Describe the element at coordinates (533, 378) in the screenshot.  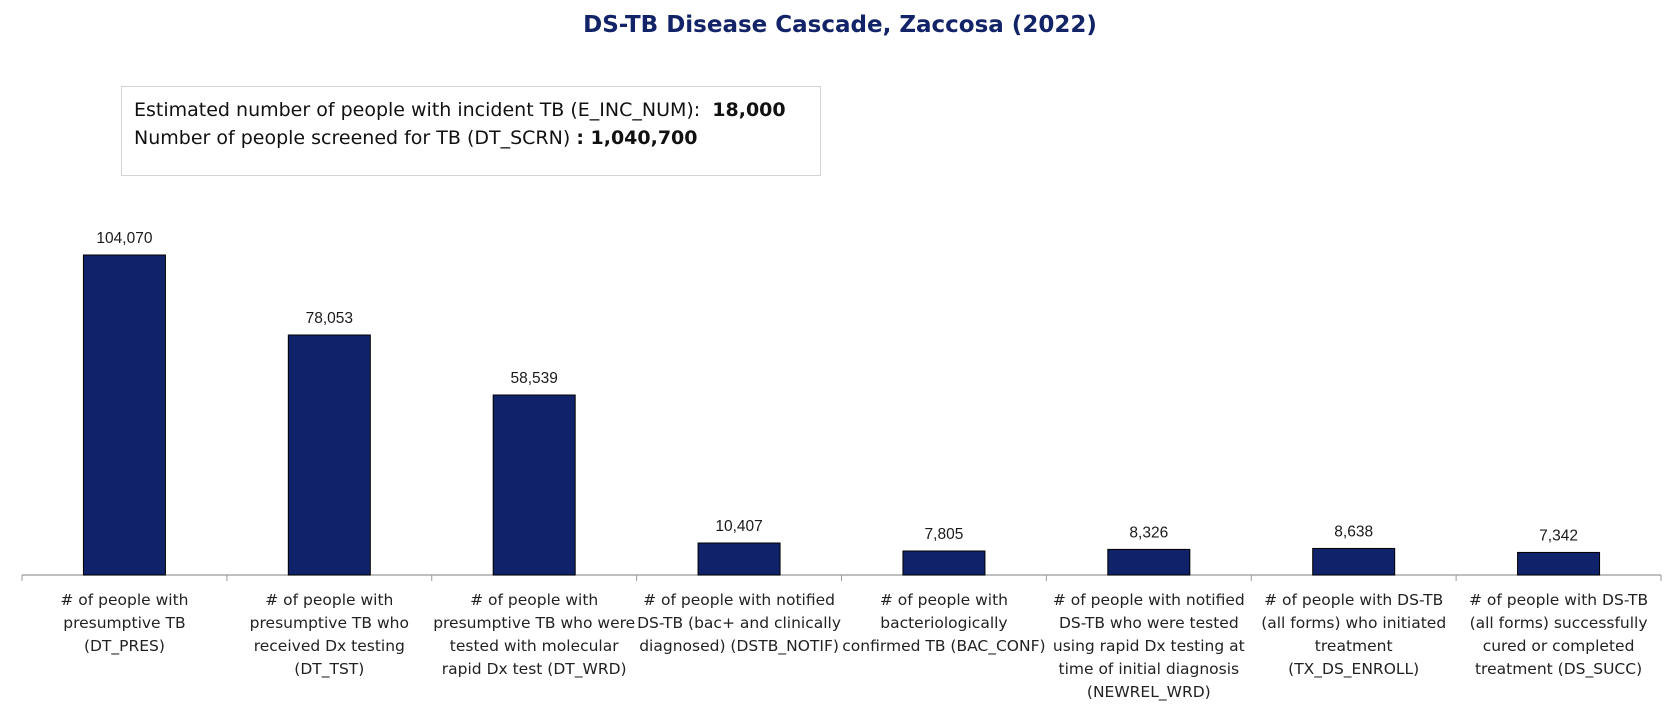
I see `bar-value-label: 58,539` at that location.